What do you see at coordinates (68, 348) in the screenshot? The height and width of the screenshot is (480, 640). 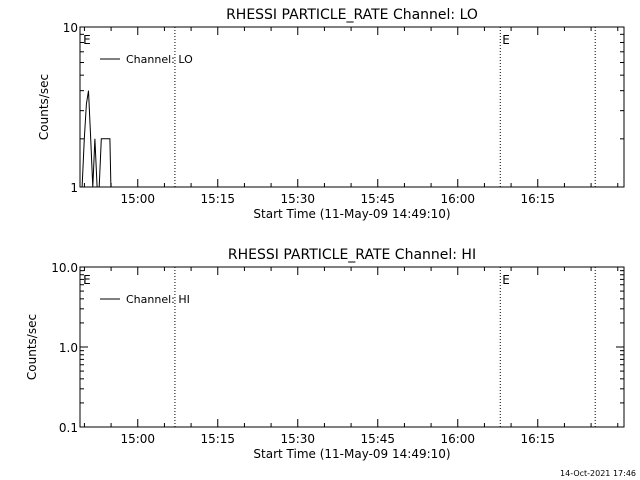 I see `y-tick-label: 1.0` at bounding box center [68, 348].